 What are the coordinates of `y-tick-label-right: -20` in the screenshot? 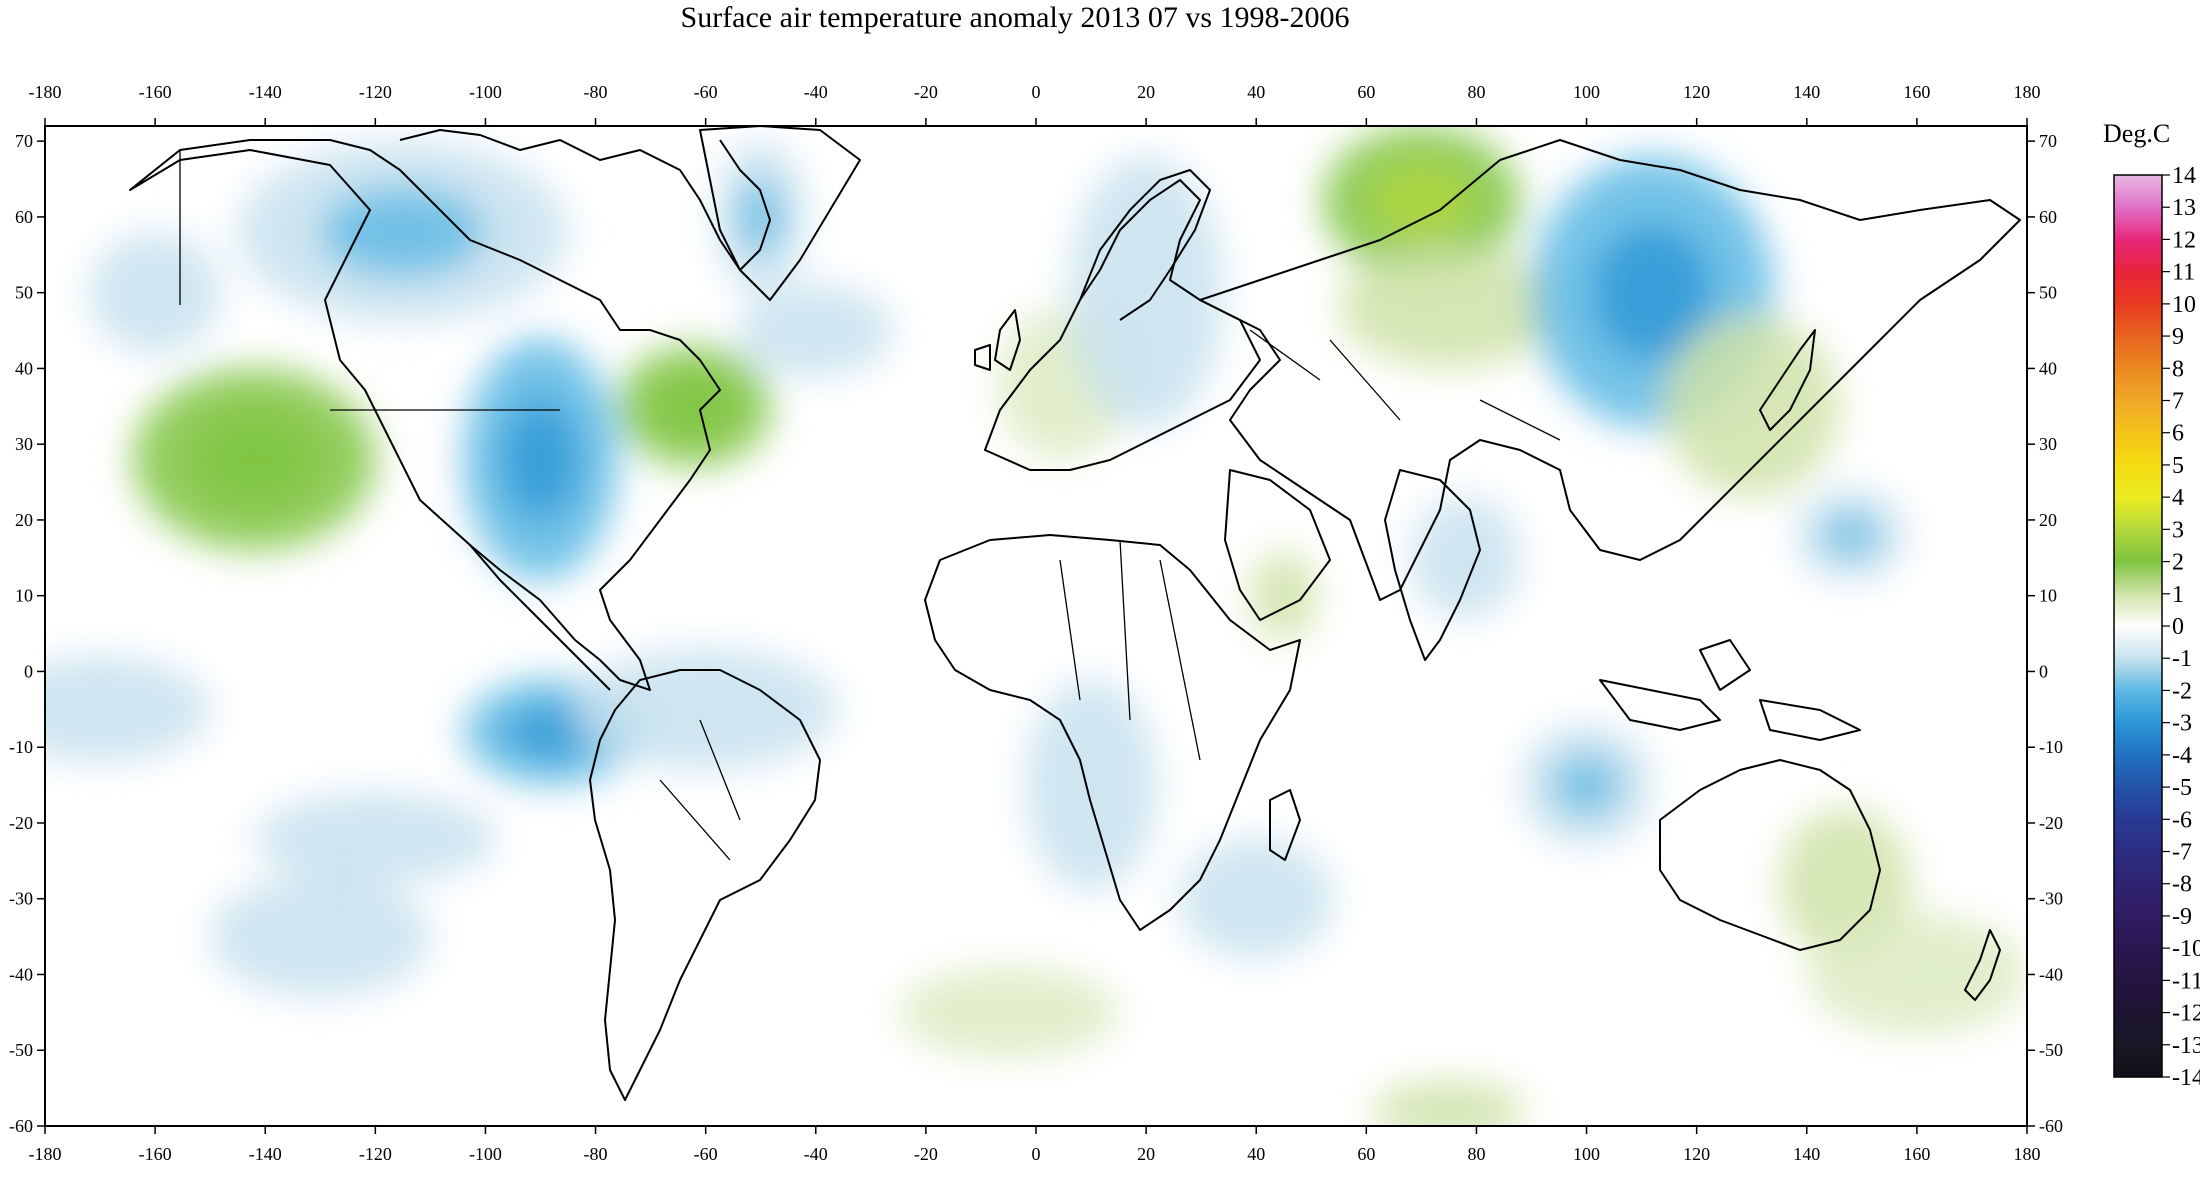 It's located at (2051, 823).